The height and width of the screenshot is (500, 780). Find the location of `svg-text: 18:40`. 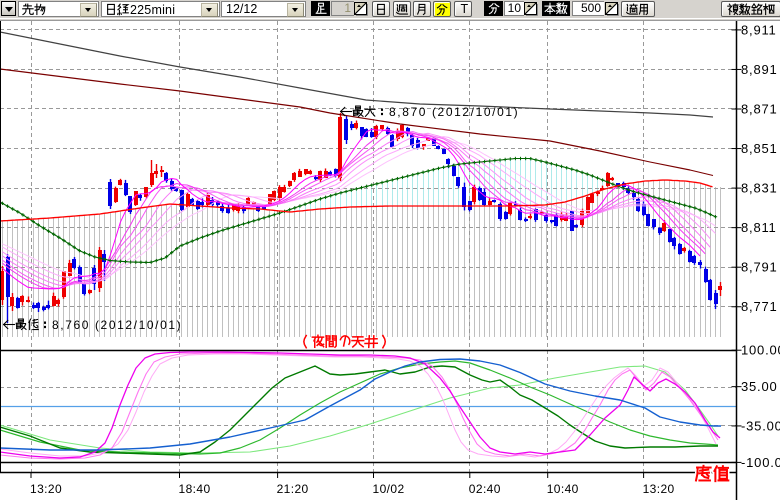

svg-text: 18:40 is located at coordinates (195, 489).